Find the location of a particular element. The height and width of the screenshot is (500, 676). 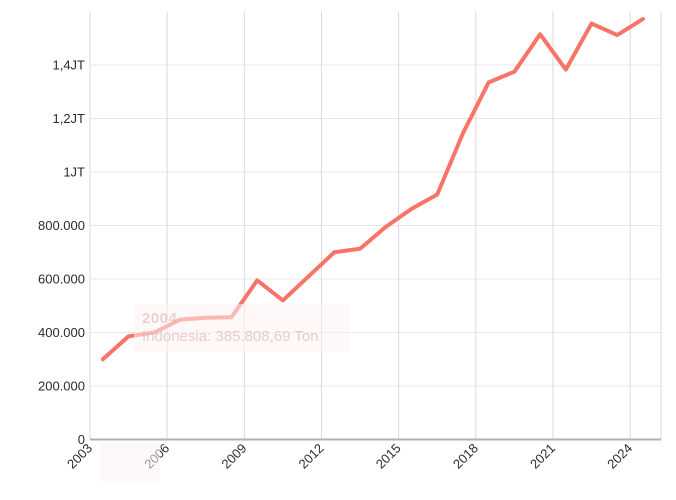

y-tick-label: 600.000 is located at coordinates (61, 279).